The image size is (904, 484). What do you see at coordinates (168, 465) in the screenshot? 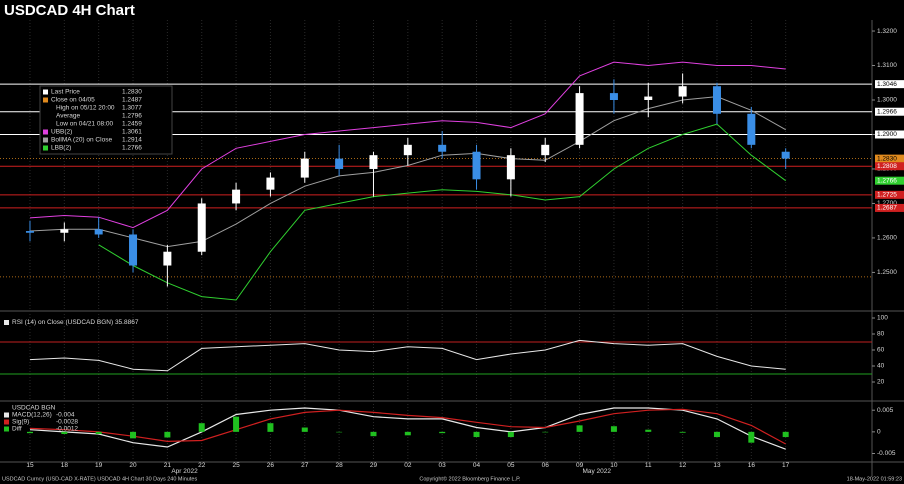
I see `x-tick-label: 21` at bounding box center [168, 465].